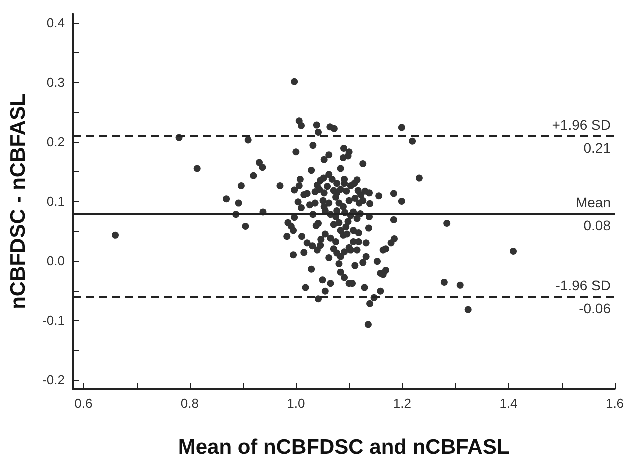  What do you see at coordinates (55, 261) in the screenshot?
I see `y-tick-label: 0.0` at bounding box center [55, 261].